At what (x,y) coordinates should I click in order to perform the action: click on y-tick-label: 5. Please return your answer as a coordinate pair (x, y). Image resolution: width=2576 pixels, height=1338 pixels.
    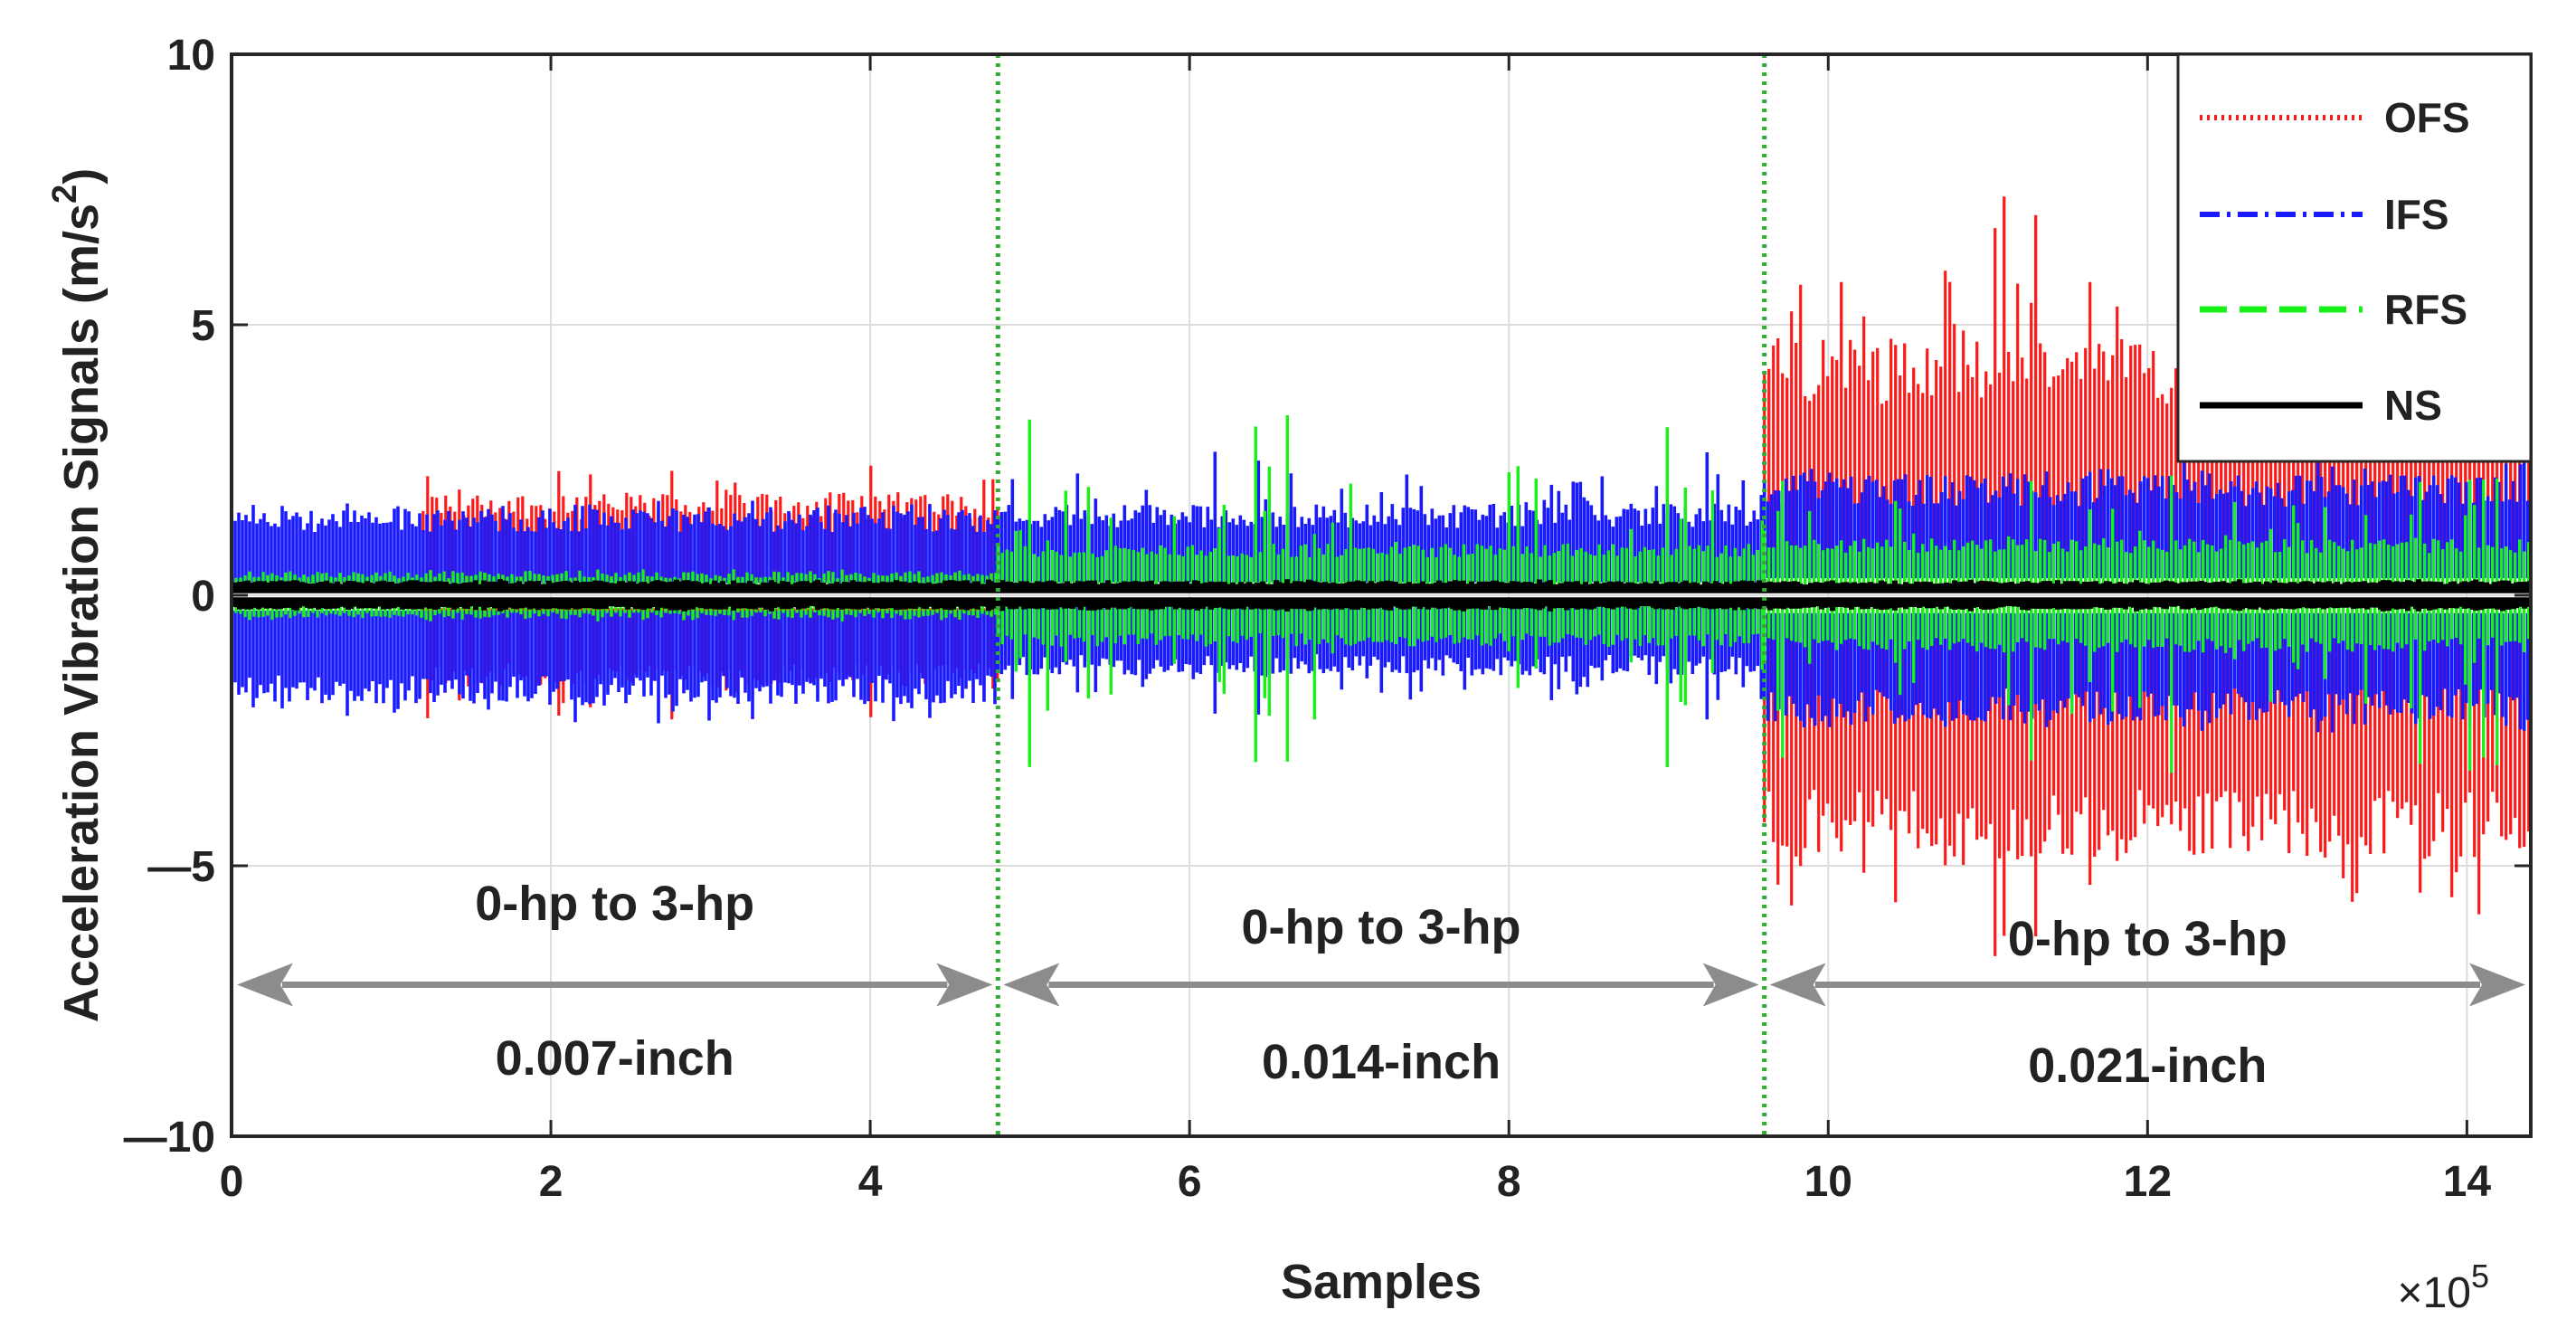
    Looking at the image, I should click on (203, 326).